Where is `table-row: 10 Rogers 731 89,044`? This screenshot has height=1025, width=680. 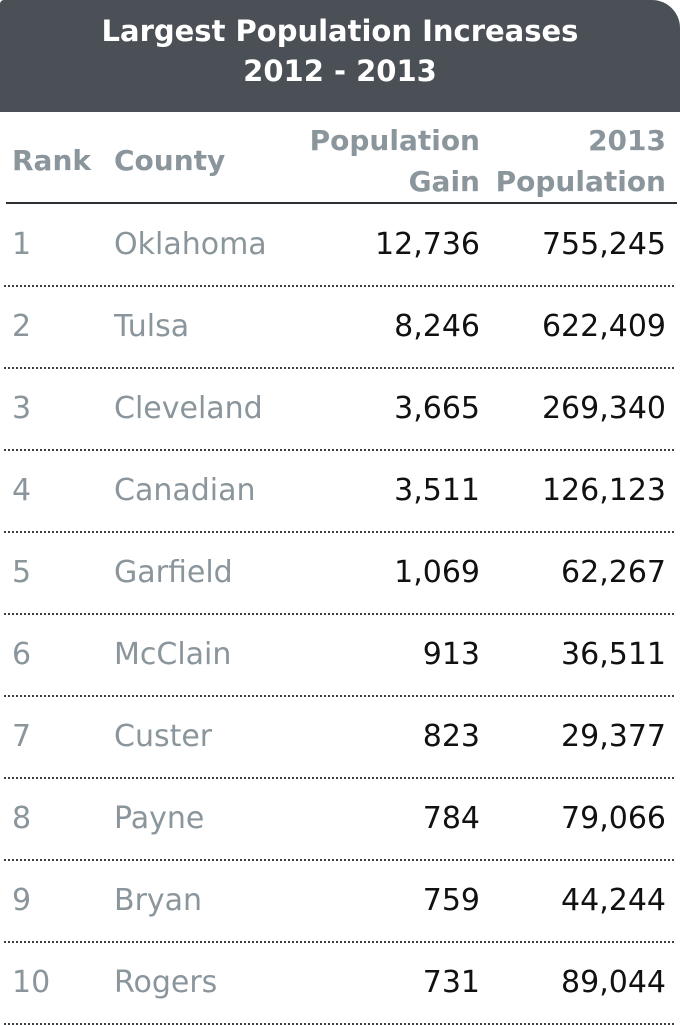 table-row: 10 Rogers 731 89,044 is located at coordinates (340, 984).